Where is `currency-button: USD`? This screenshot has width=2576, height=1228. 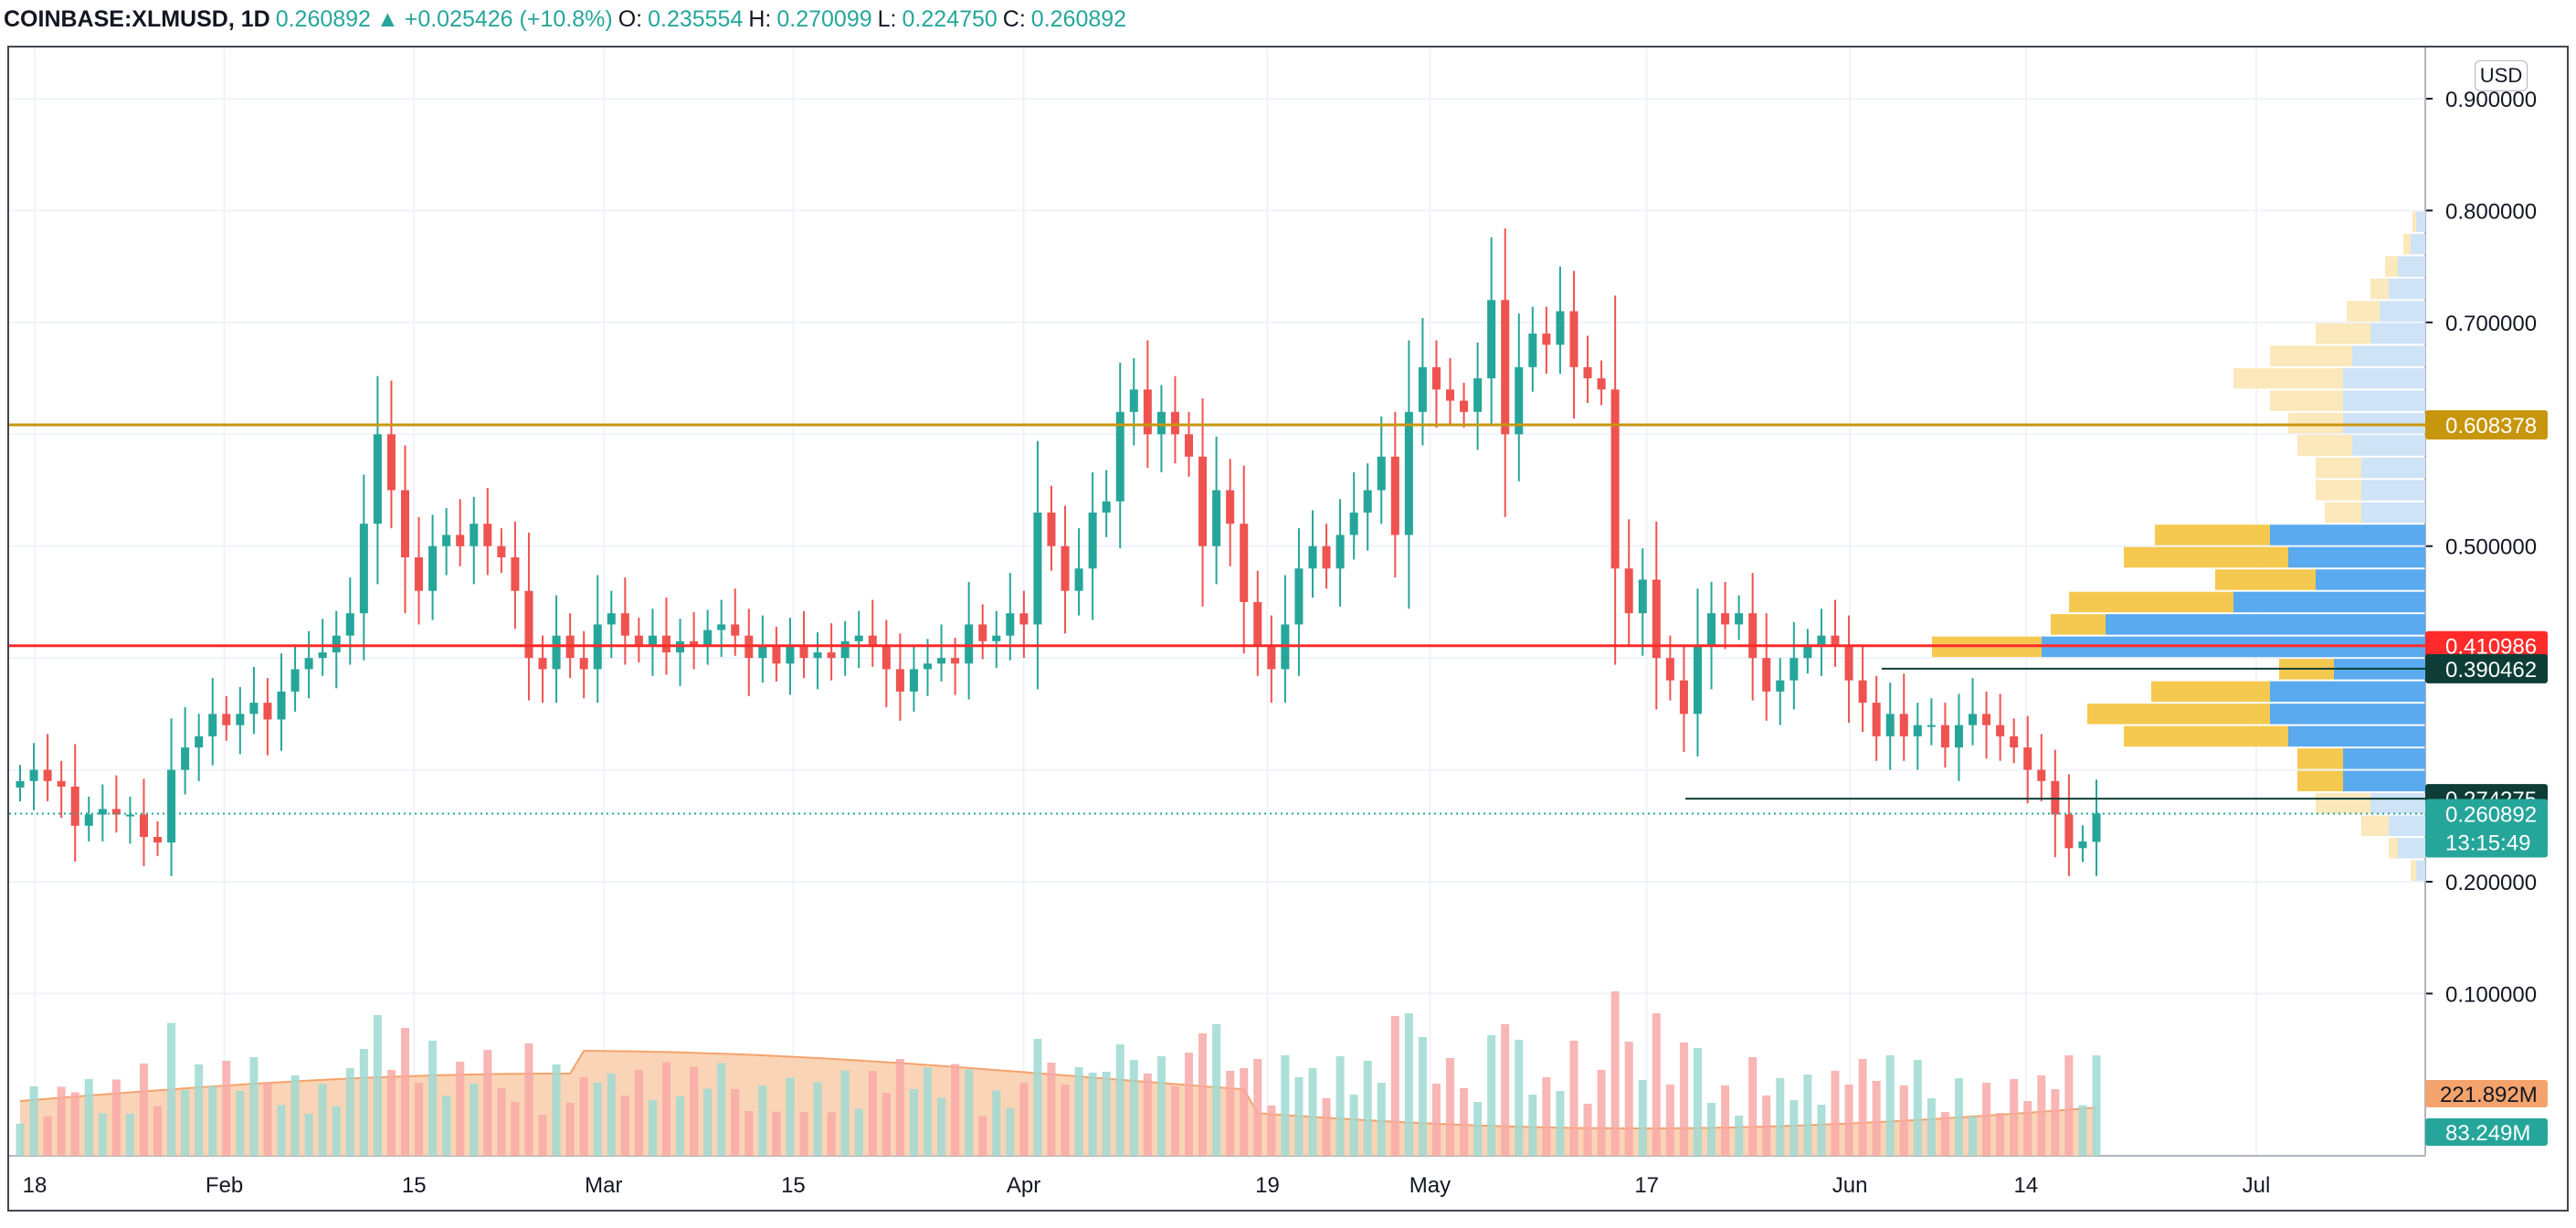
currency-button: USD is located at coordinates (2501, 75).